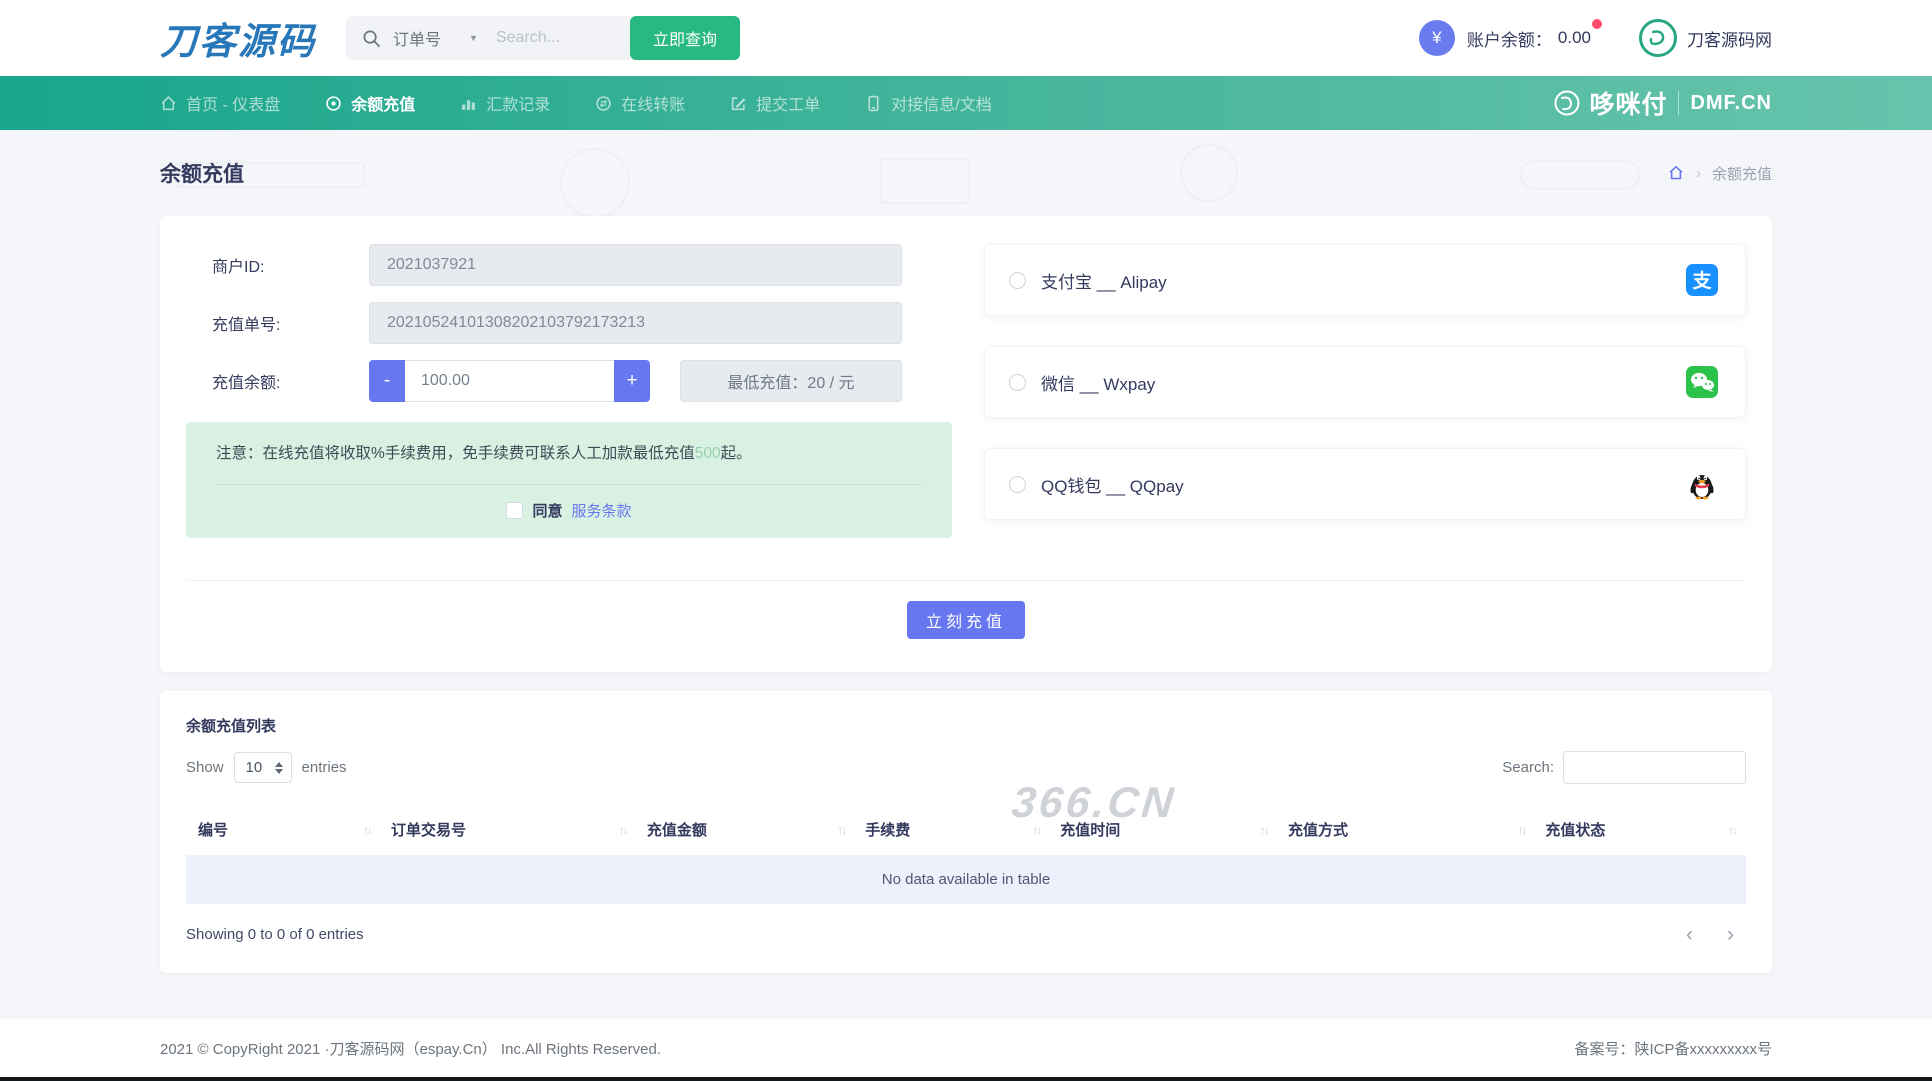  I want to click on nav-item-docs: 对接信息/文档, so click(928, 103).